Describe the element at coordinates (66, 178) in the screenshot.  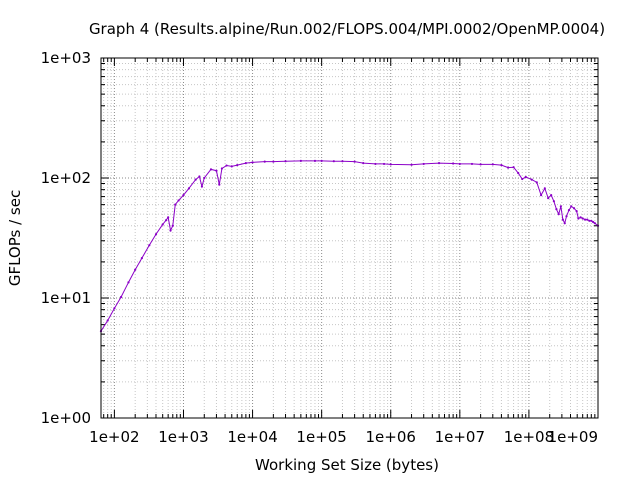
I see `y-tick-label: 1e+02` at that location.